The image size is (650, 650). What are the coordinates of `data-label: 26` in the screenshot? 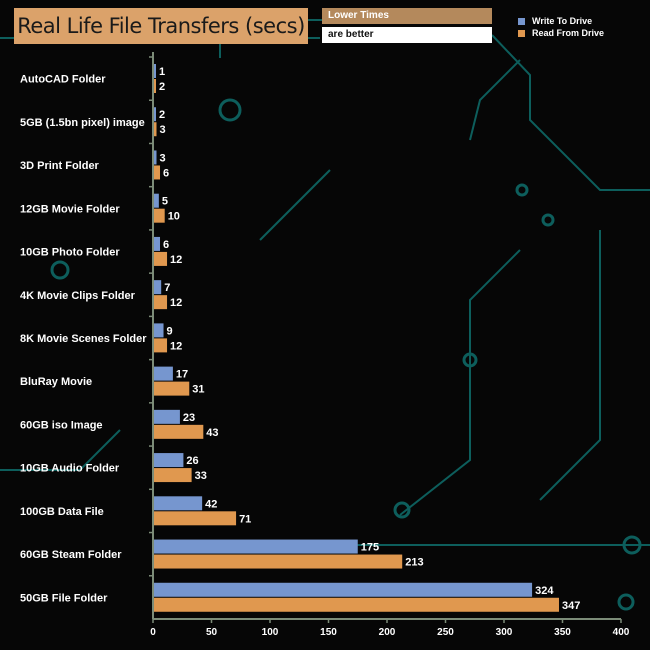 It's located at (192, 461).